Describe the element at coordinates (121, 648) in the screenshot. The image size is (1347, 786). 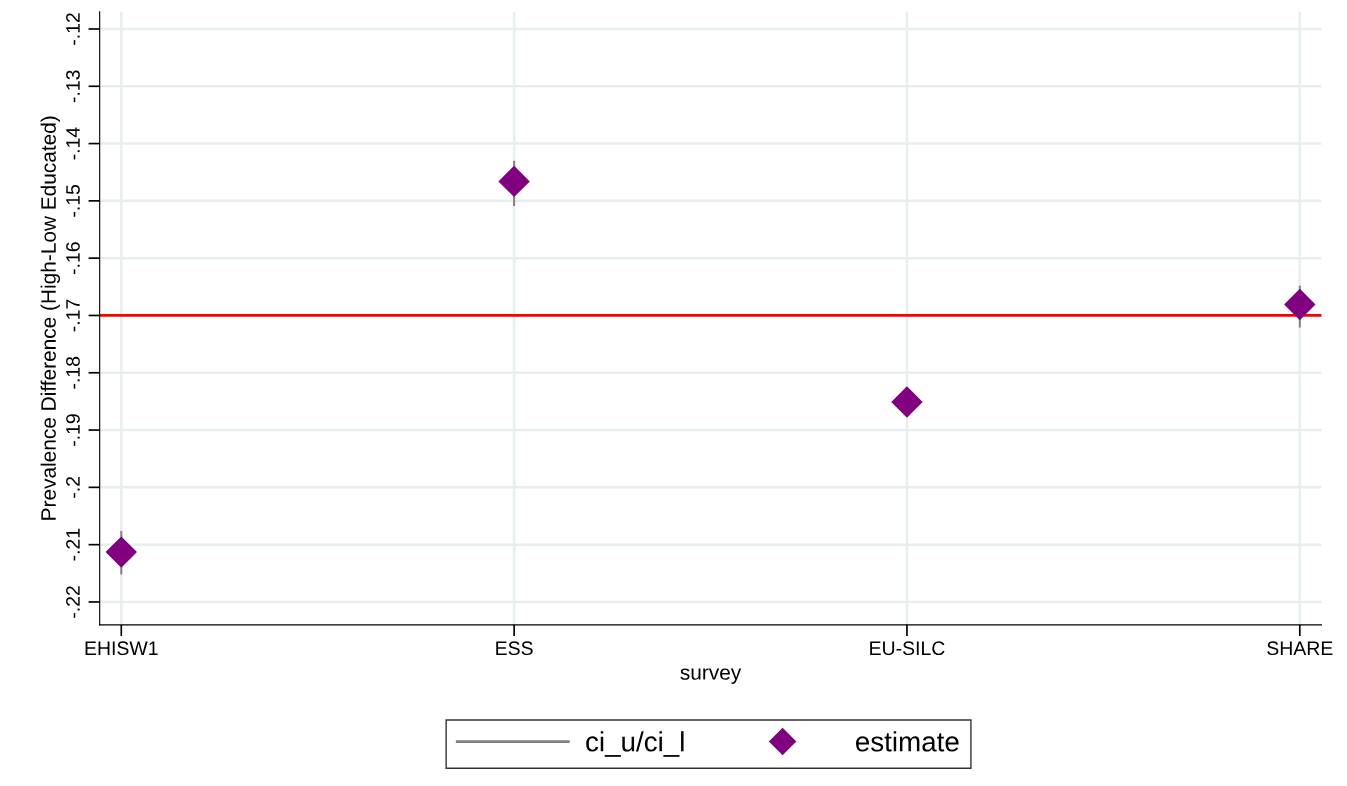
I see `x-tick-label: EHISW1` at that location.